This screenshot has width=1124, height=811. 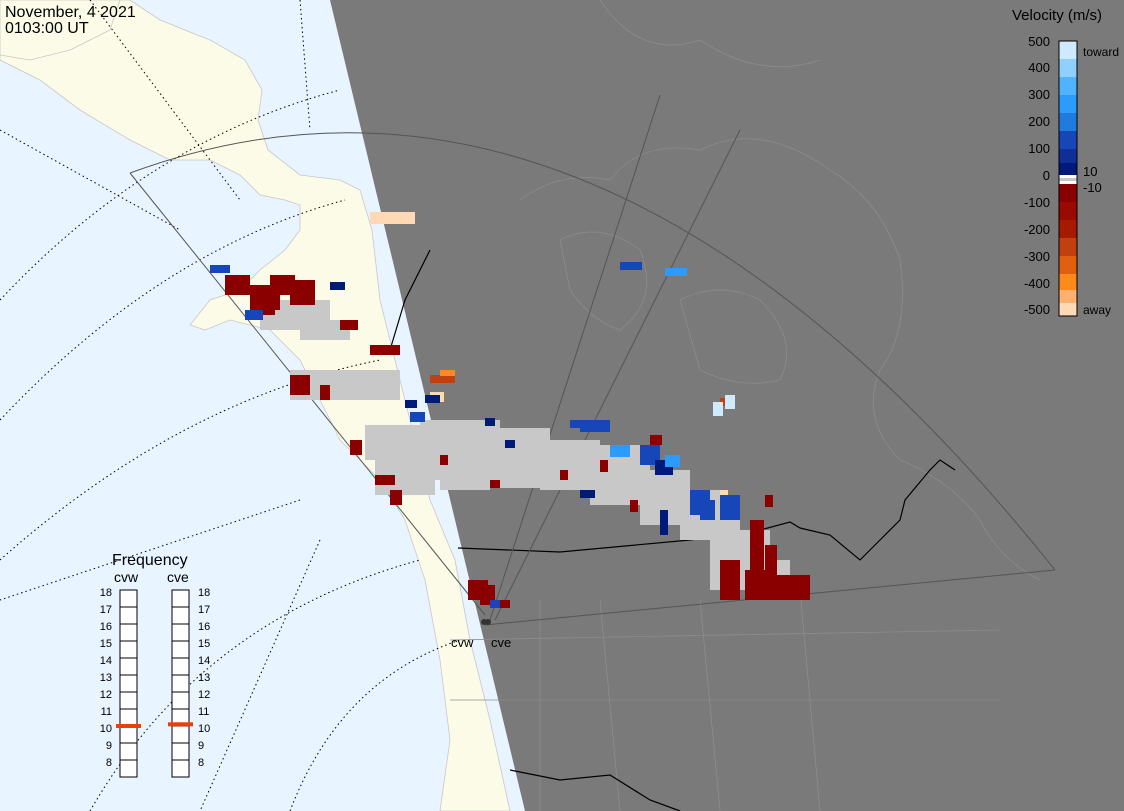 What do you see at coordinates (70, 12) in the screenshot?
I see `date-label: November, 4 2021` at bounding box center [70, 12].